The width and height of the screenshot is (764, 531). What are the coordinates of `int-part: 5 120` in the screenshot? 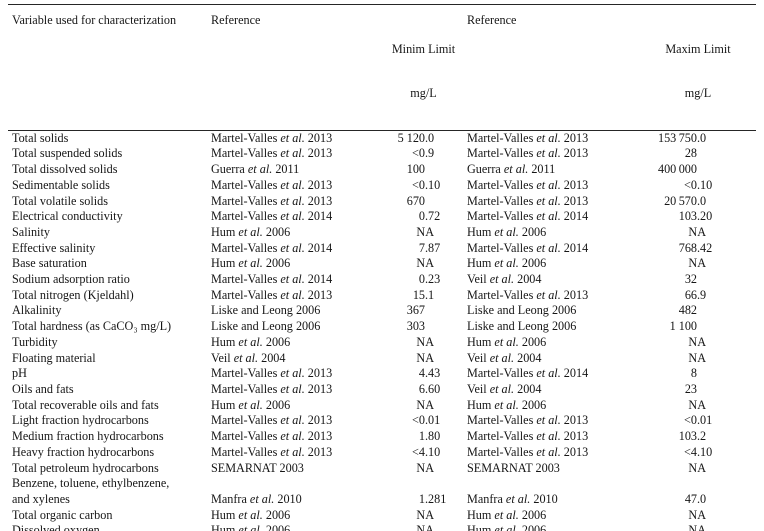 It's located at (411, 137).